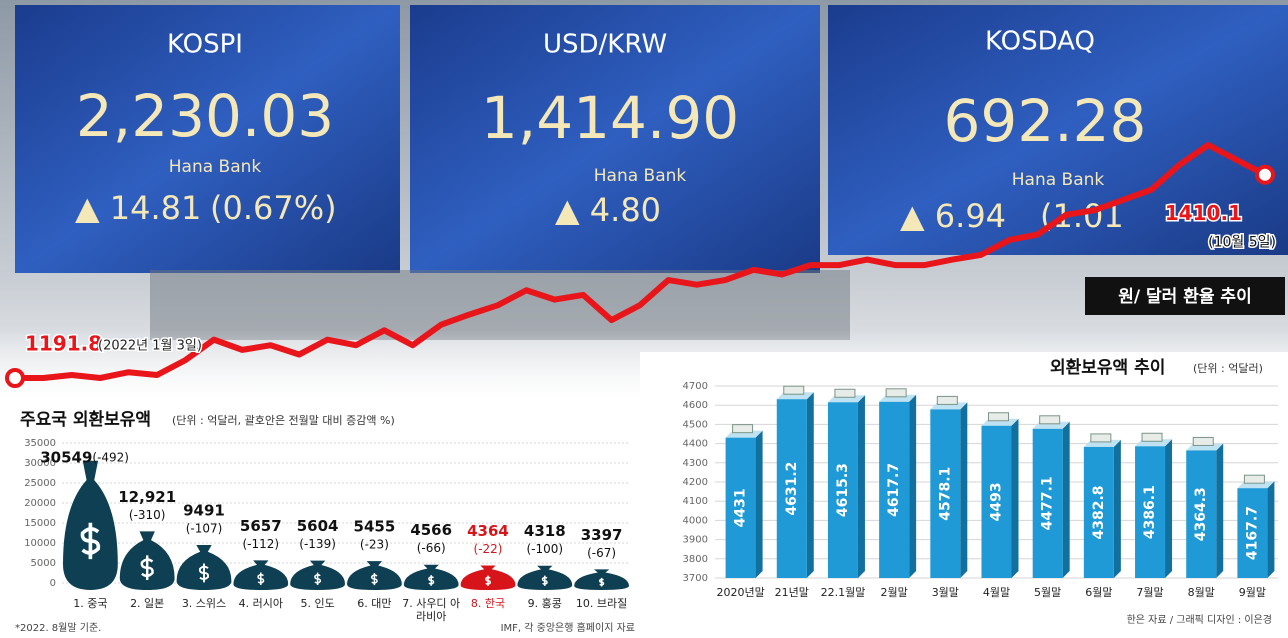  I want to click on x-tick-label: 10. 브라질, so click(601, 603).